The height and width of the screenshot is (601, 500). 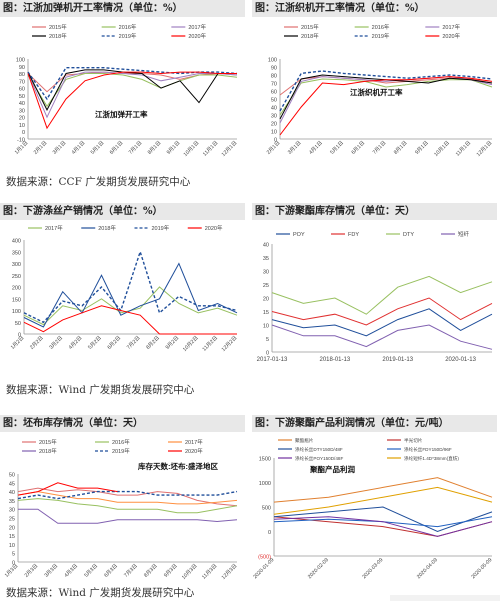 What do you see at coordinates (376, 92) in the screenshot?
I see `chart-annotation: 江浙织机开工率` at bounding box center [376, 92].